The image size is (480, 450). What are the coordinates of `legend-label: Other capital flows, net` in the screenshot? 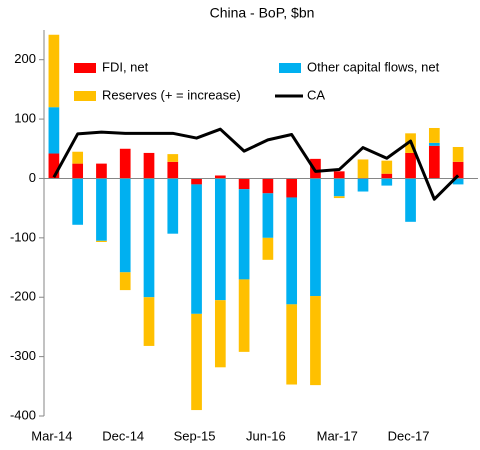 It's located at (373, 66).